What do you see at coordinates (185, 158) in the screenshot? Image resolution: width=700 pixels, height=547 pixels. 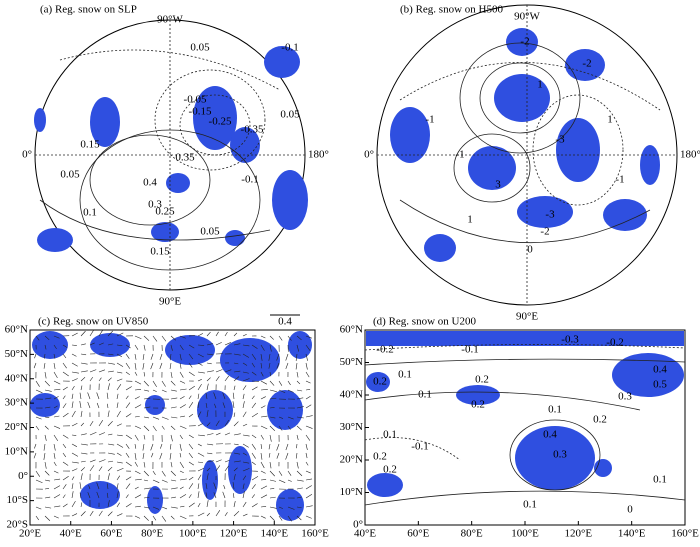 I see `contour-label: 0.35` at bounding box center [185, 158].